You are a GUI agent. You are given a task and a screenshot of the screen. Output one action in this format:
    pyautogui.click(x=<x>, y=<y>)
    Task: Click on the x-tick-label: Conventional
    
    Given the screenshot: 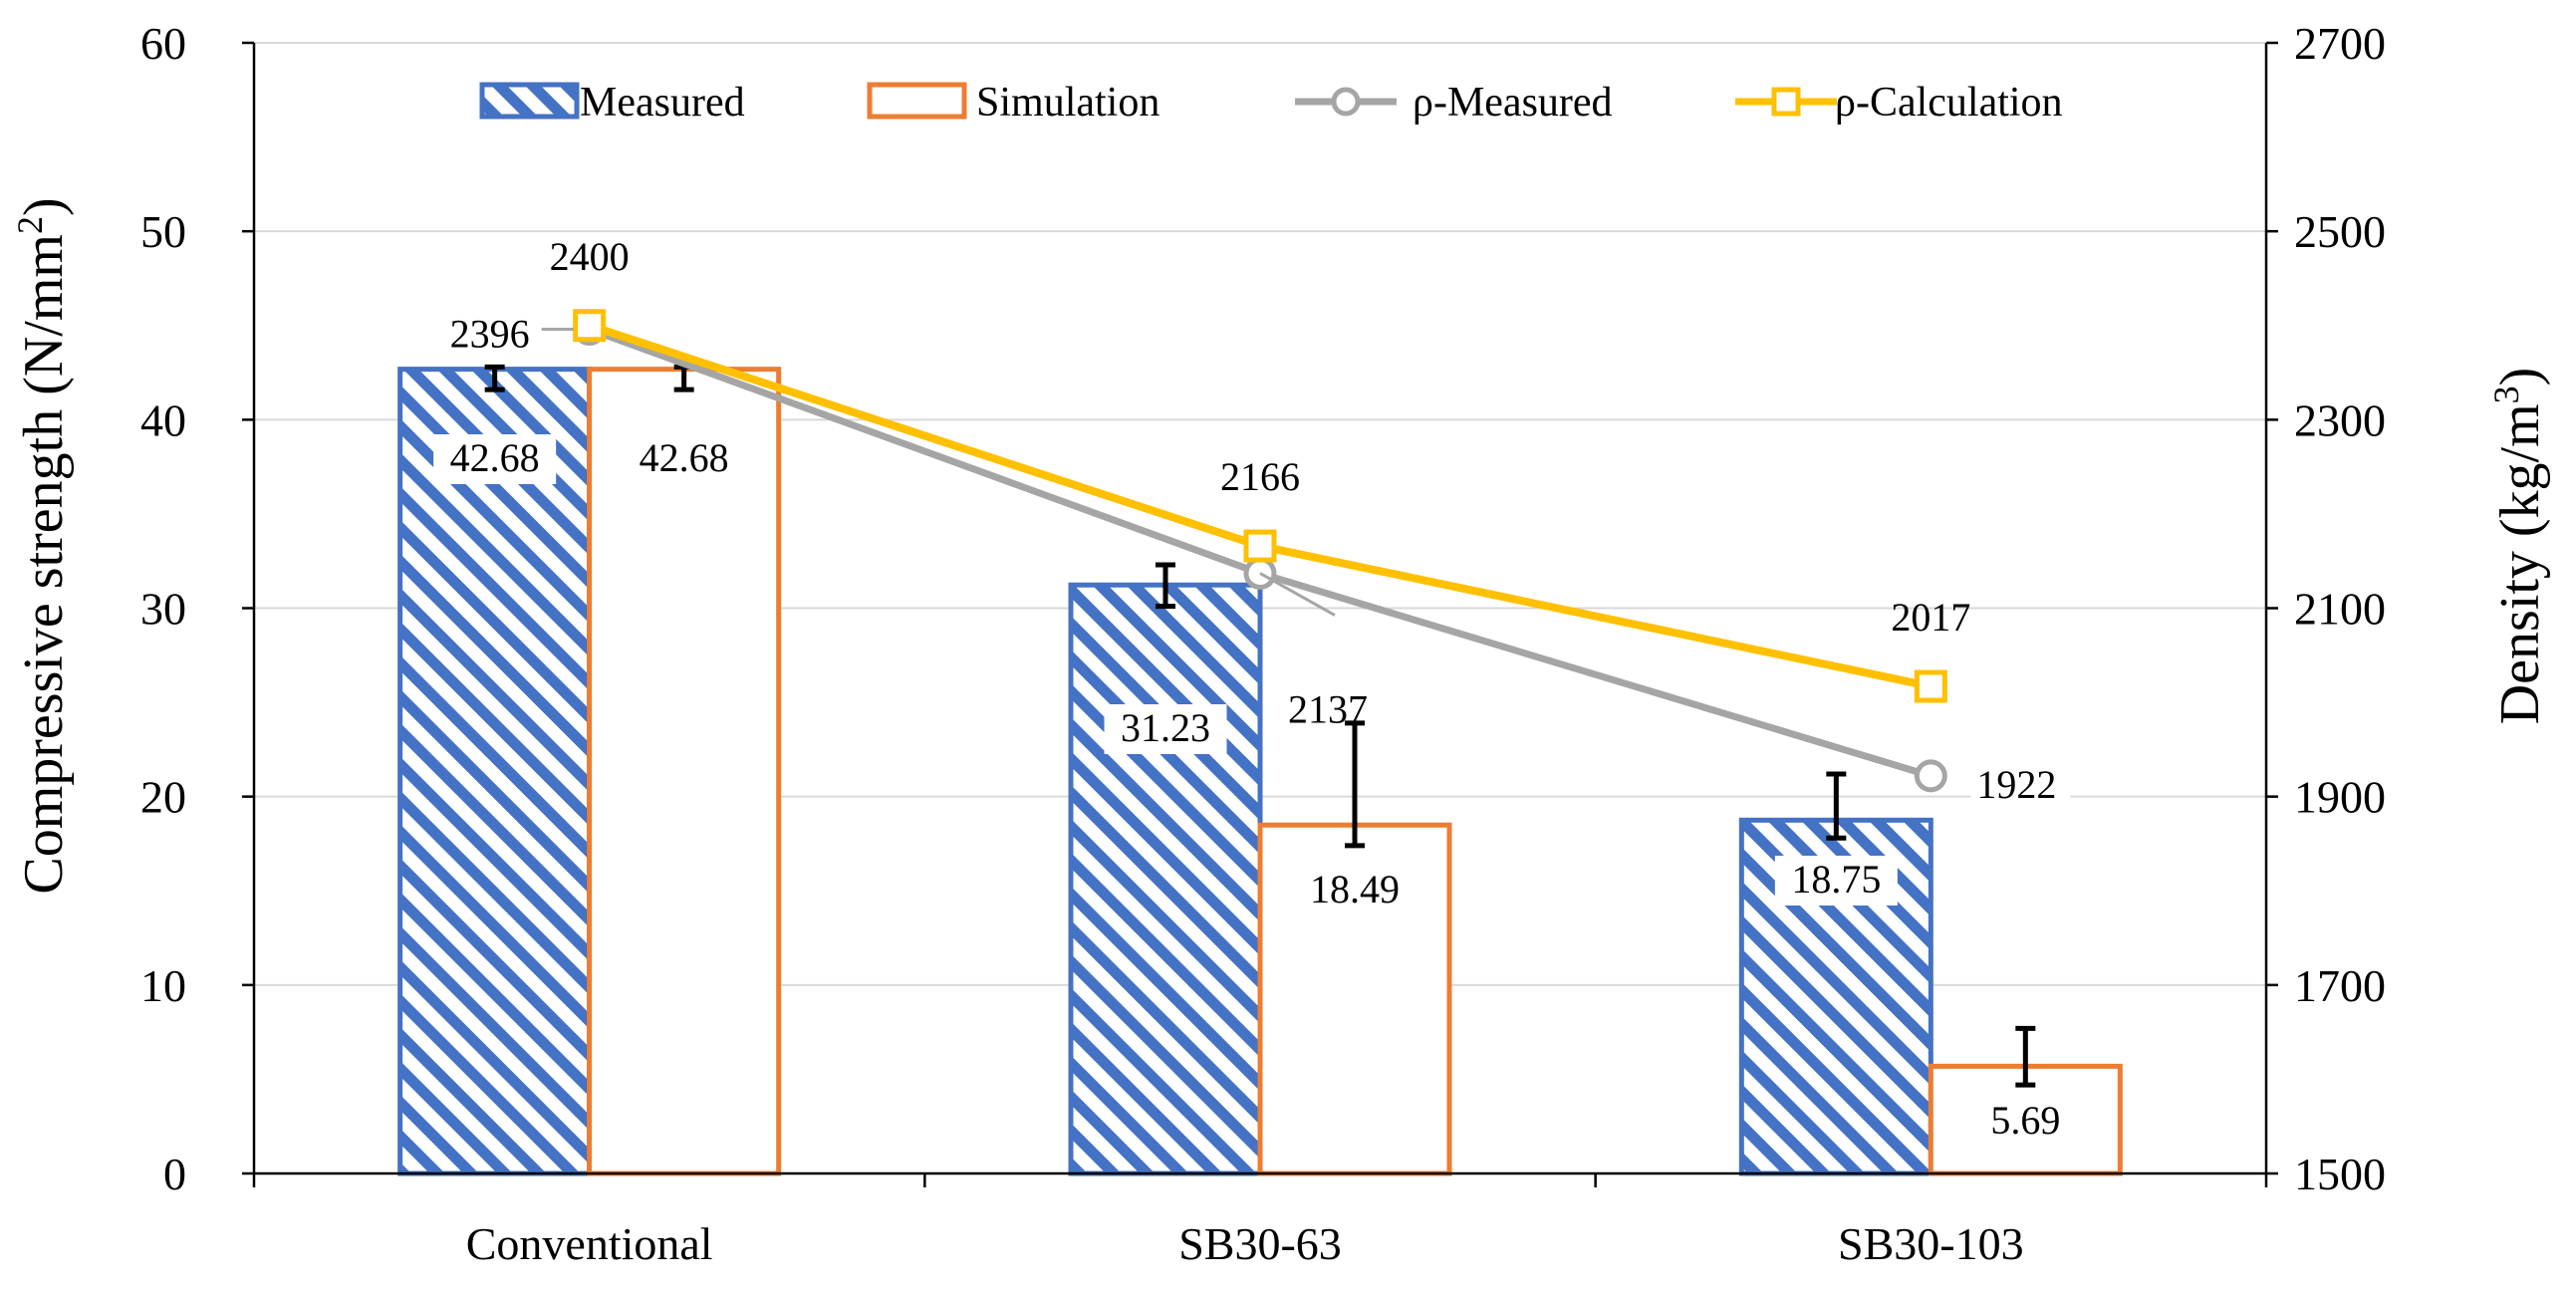 What is the action you would take?
    pyautogui.click(x=589, y=1243)
    